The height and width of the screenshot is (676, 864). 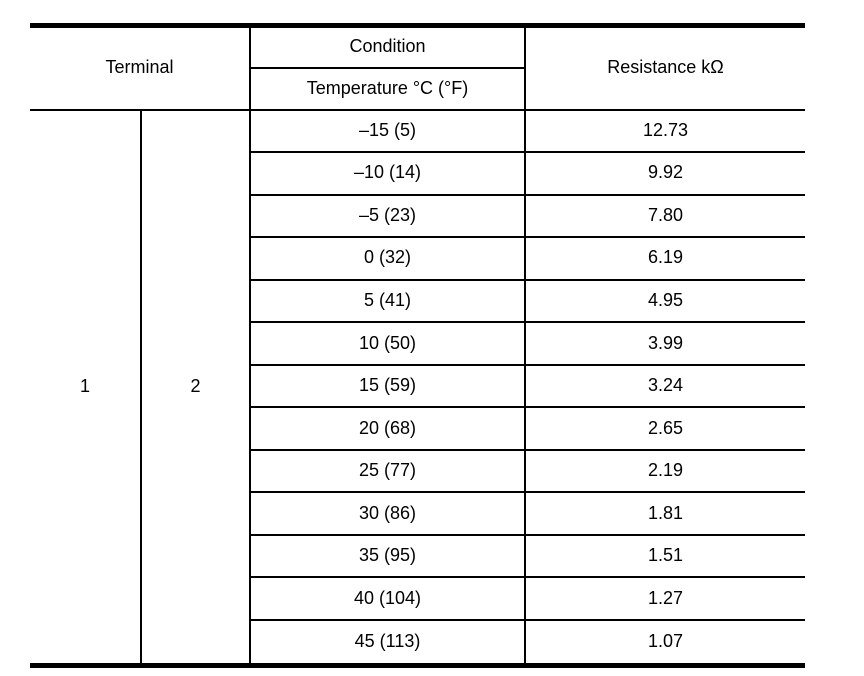 I want to click on table-row: 45 (113) 1.07, so click(x=417, y=642).